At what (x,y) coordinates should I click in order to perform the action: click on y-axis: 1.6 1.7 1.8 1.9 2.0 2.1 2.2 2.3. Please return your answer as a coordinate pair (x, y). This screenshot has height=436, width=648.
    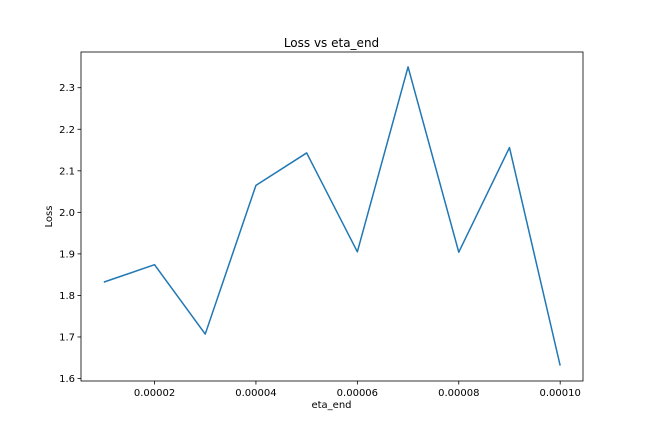
    Looking at the image, I should click on (70, 234).